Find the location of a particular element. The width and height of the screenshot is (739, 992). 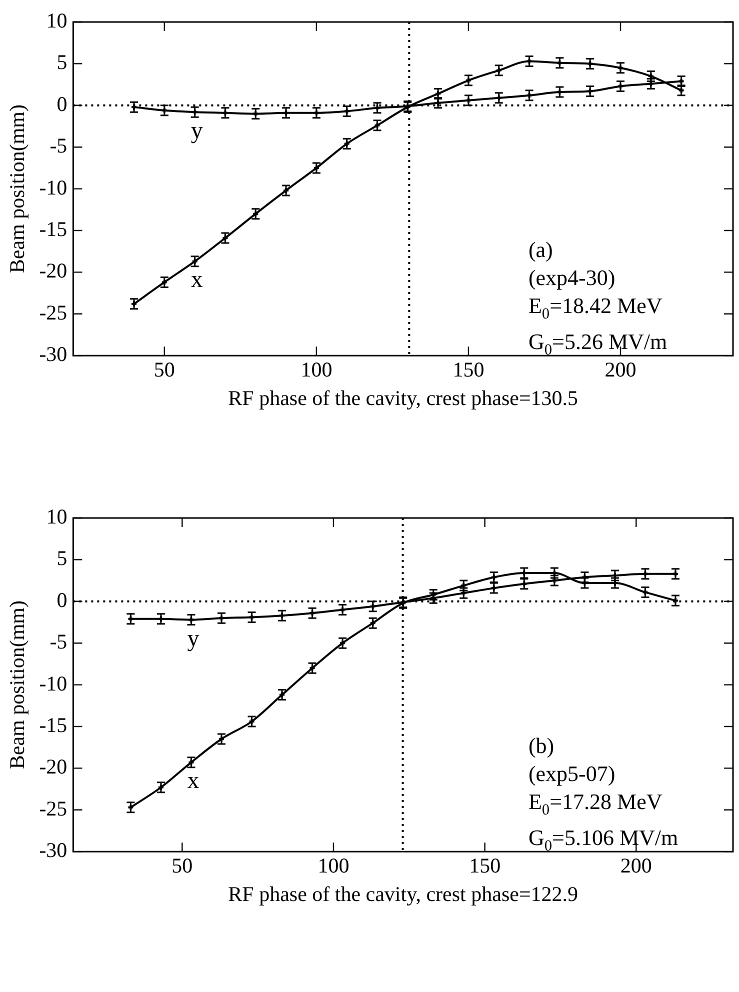

annotation: E$_{0}$=18.42 MeV is located at coordinates (596, 308).